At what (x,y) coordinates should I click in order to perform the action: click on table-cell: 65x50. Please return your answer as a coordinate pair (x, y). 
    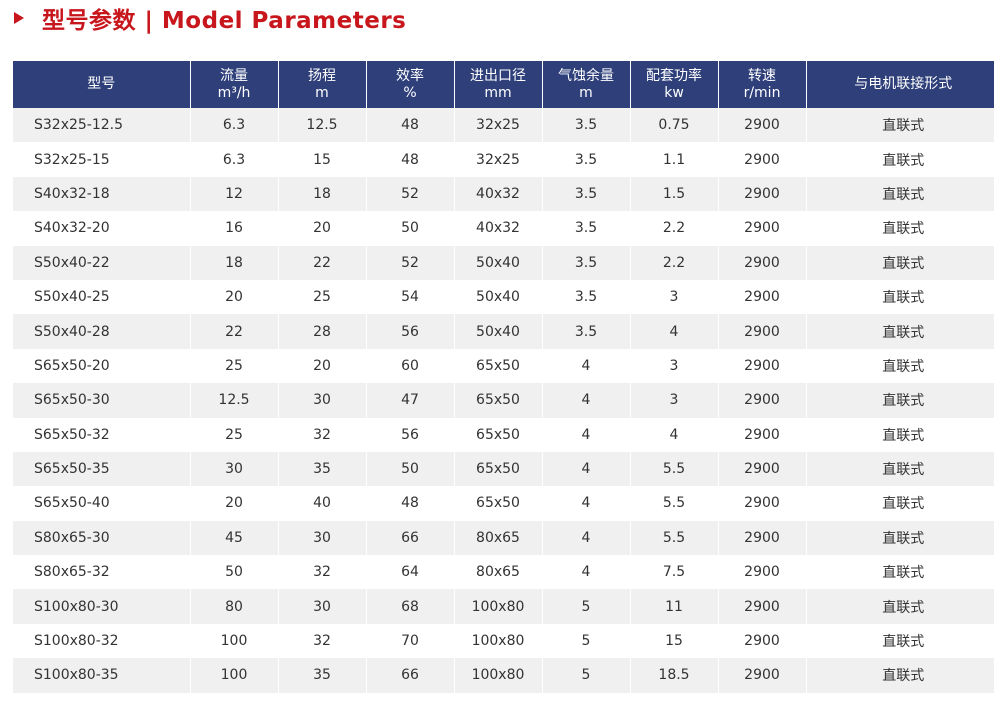
    Looking at the image, I should click on (498, 400).